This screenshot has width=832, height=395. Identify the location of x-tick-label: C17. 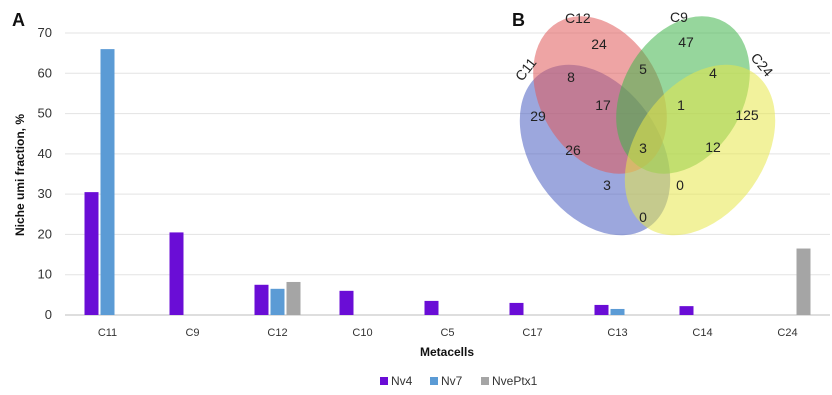
(532, 333).